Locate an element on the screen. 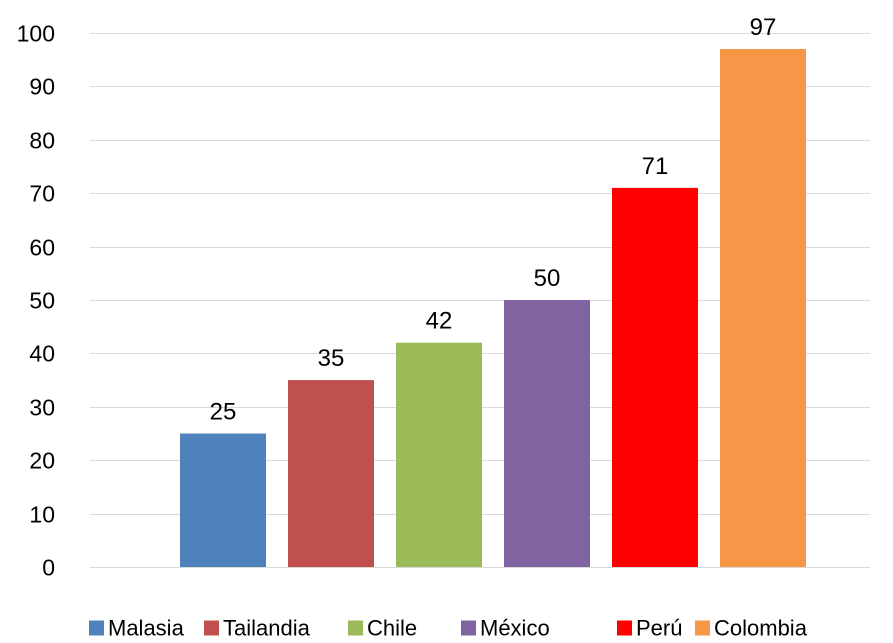  y-tick-label-60: 60 is located at coordinates (42, 248).